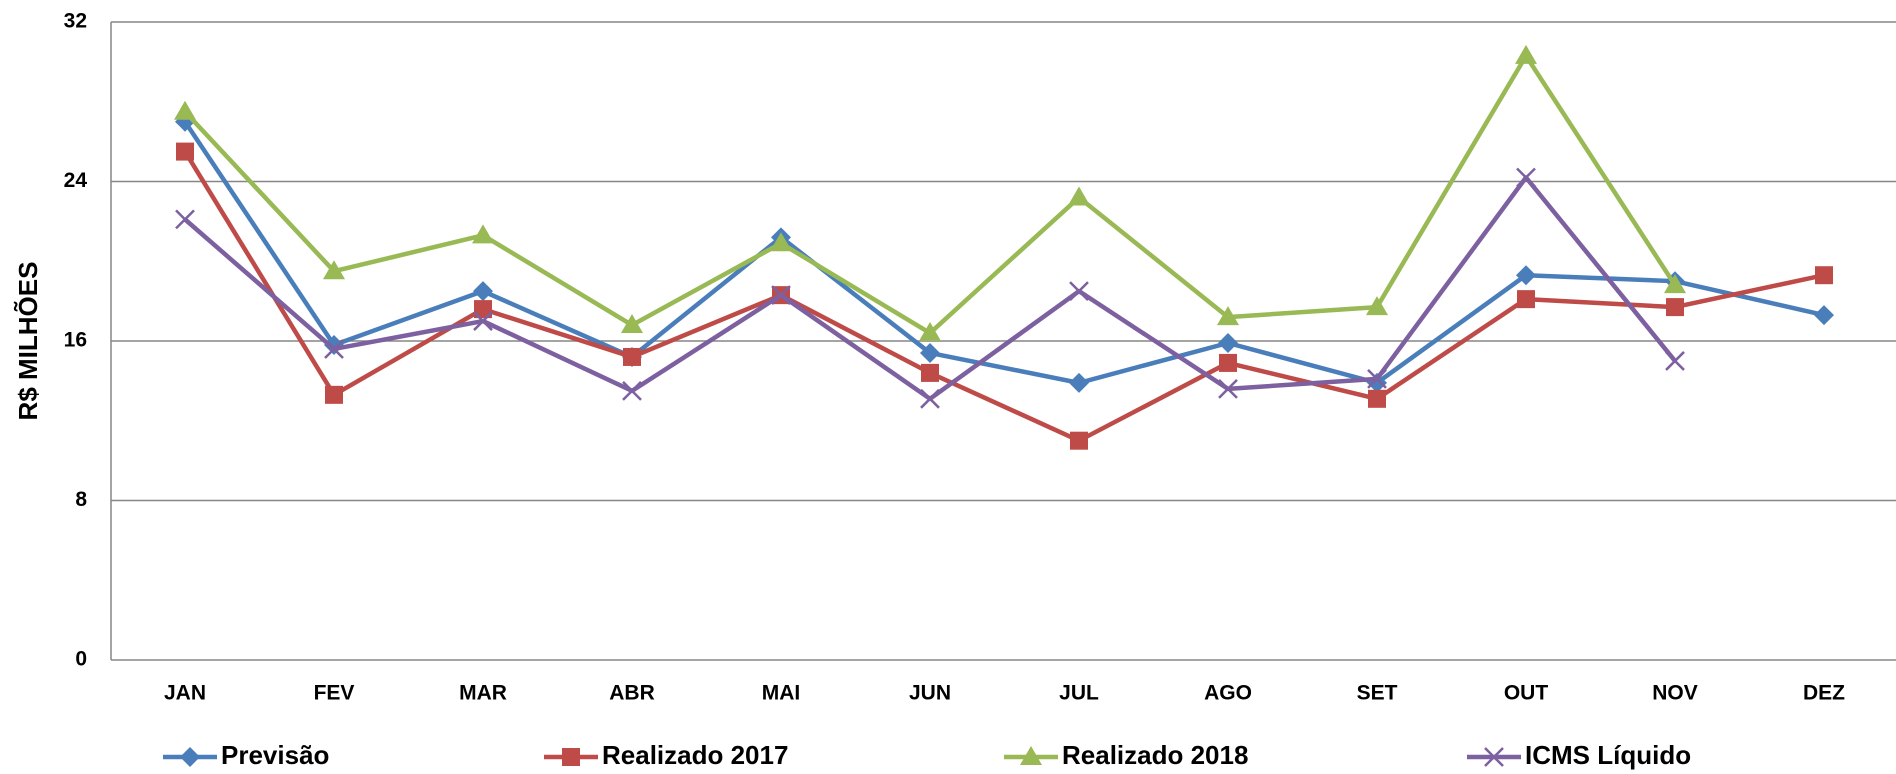  I want to click on y-tick-label: 24, so click(76, 180).